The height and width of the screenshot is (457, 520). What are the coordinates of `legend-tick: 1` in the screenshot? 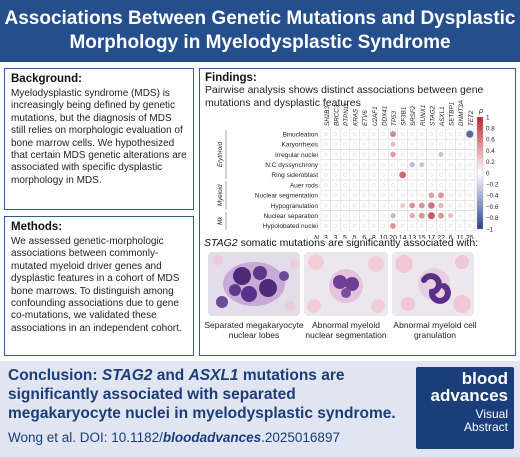 It's located at (488, 117).